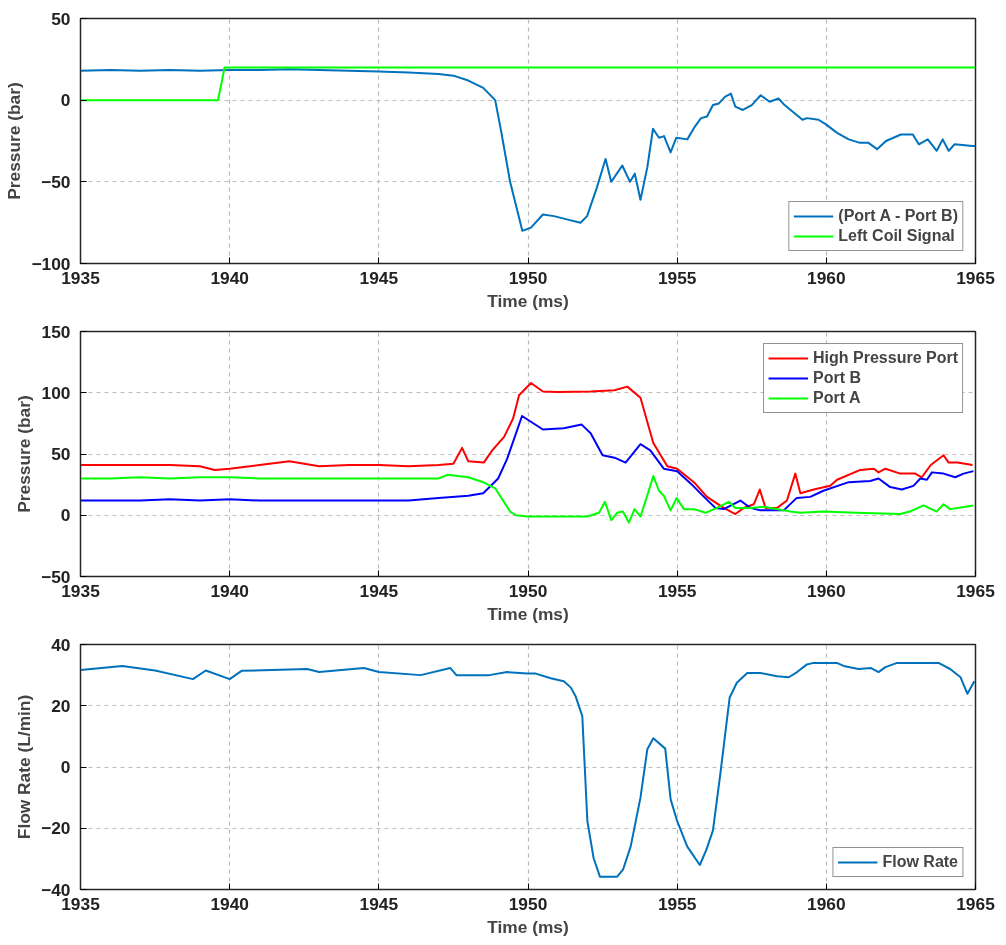 This screenshot has width=1006, height=945. What do you see at coordinates (56, 331) in the screenshot?
I see `y-tick-label: 150` at bounding box center [56, 331].